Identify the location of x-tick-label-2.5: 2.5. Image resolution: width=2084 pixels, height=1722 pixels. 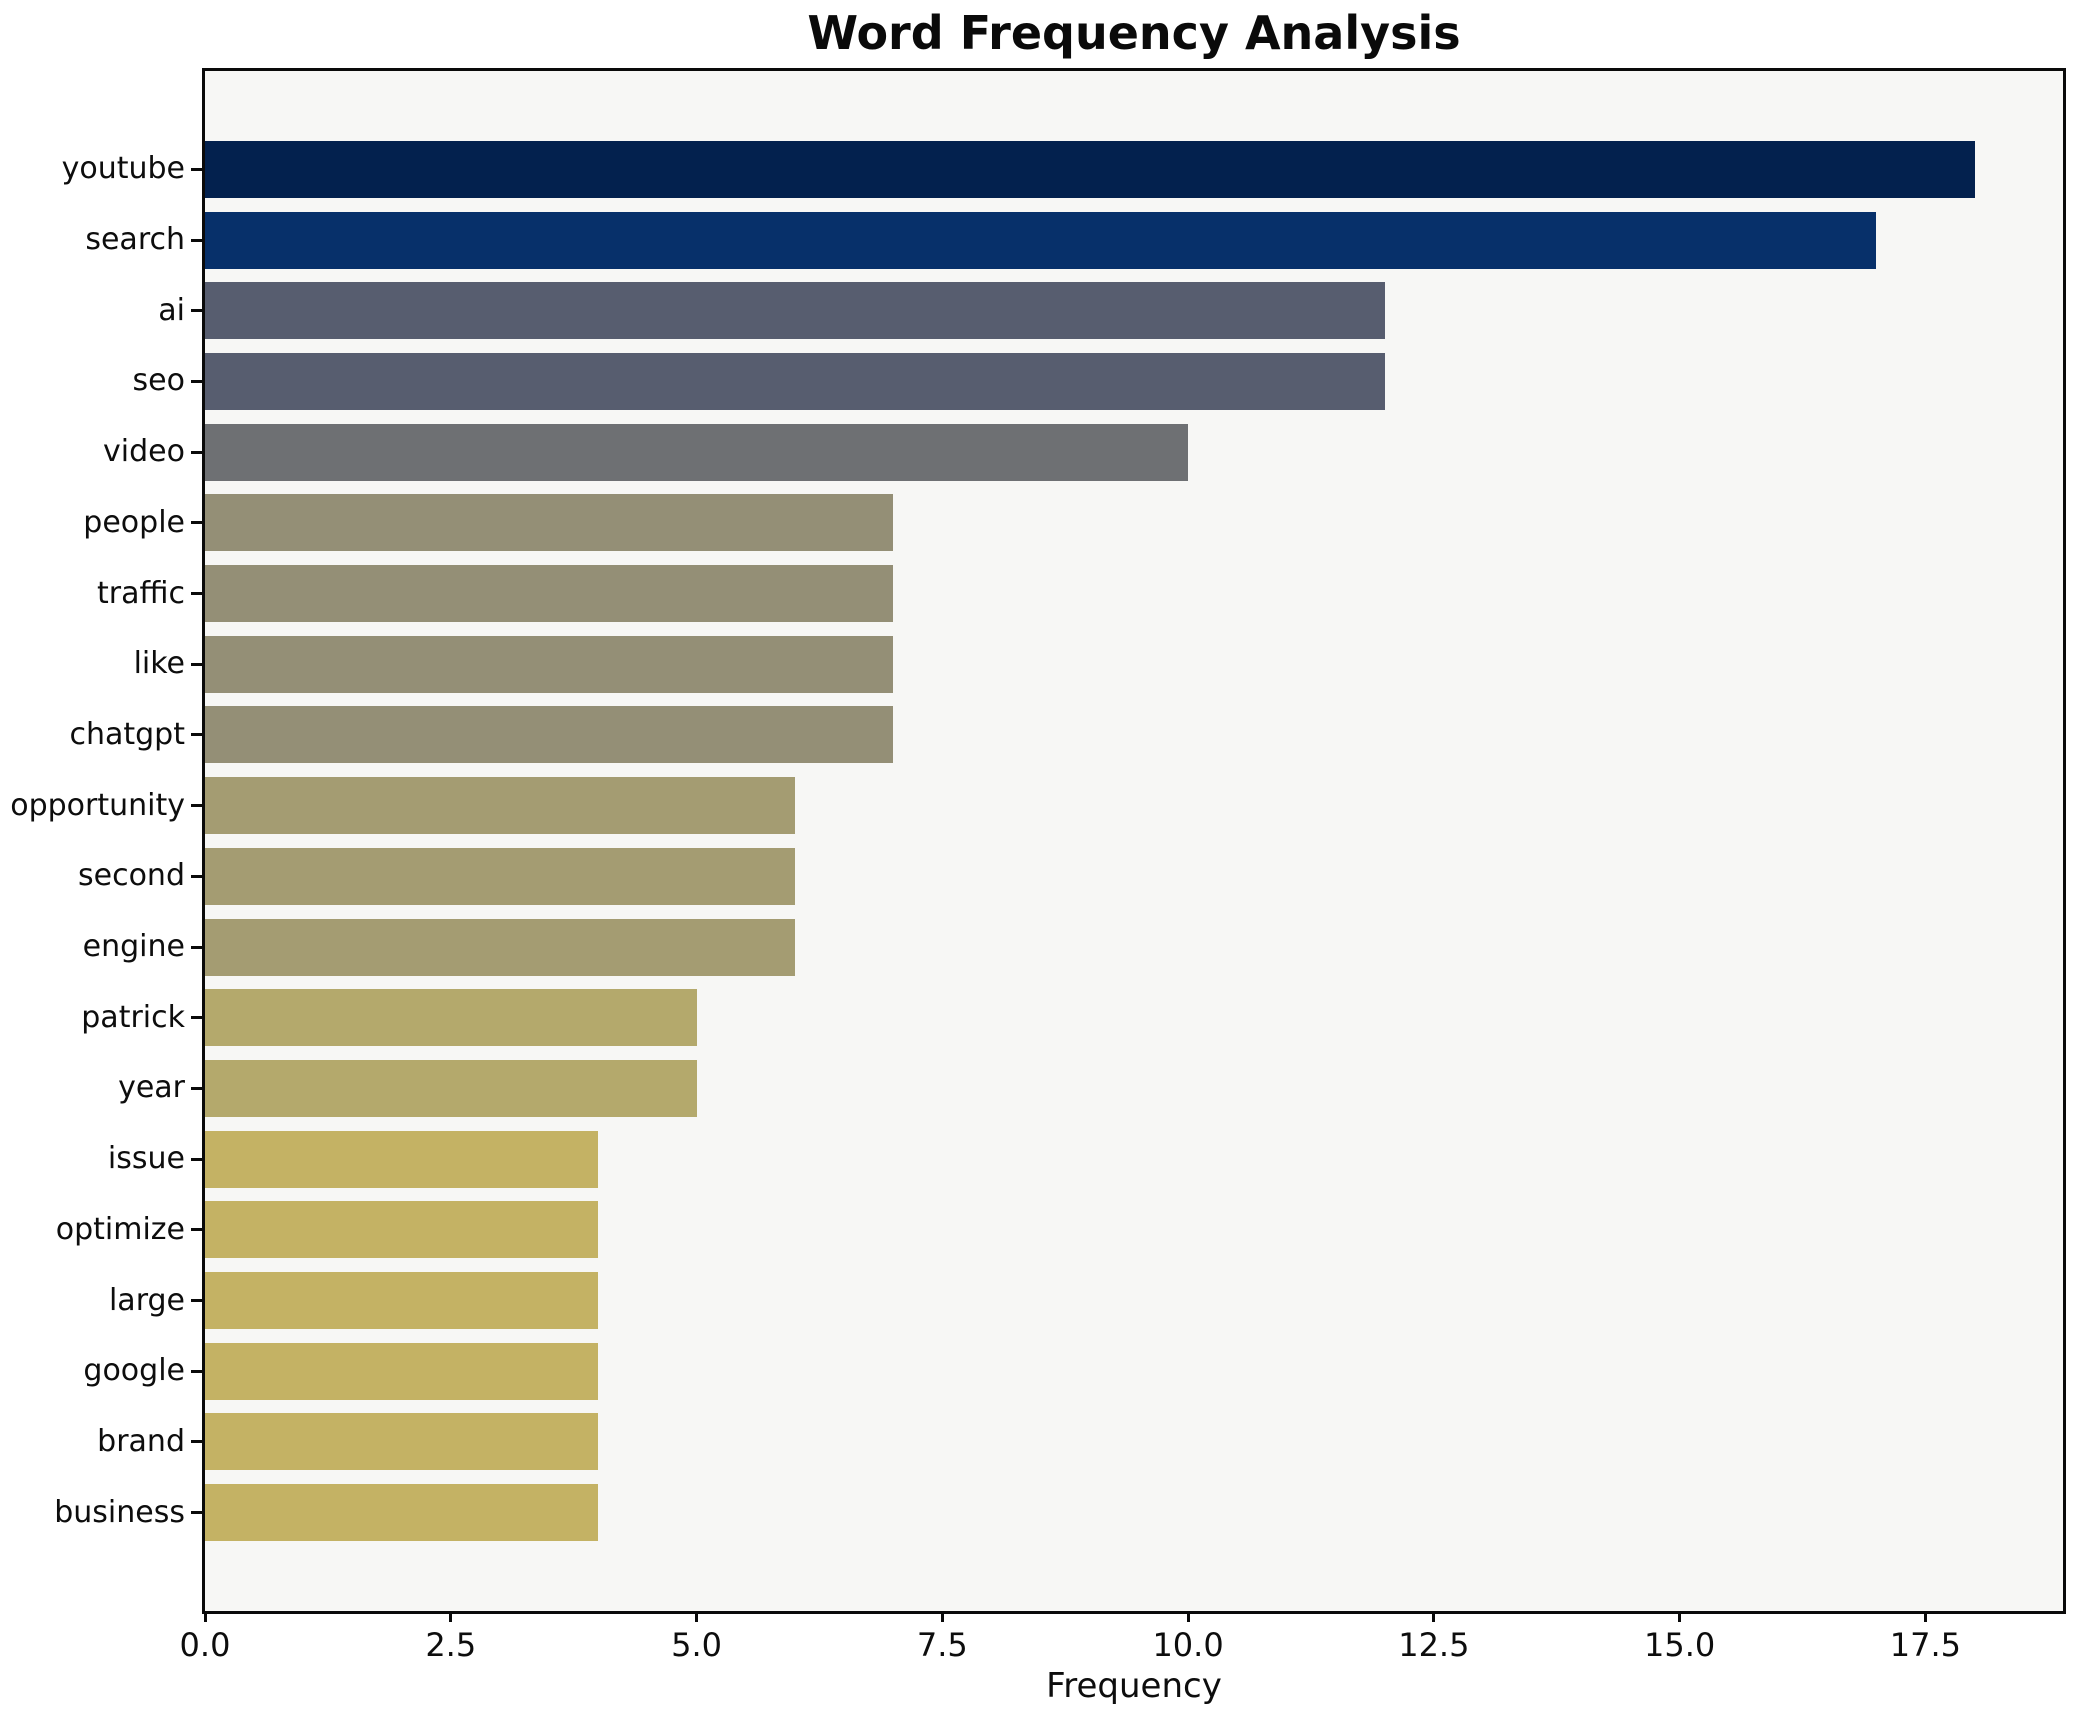
(451, 1645).